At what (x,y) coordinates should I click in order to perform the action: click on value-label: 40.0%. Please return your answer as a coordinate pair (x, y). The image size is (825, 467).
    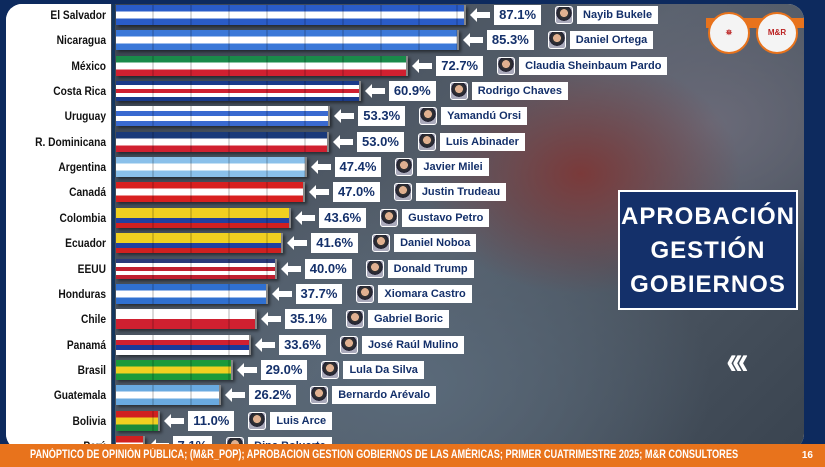
    Looking at the image, I should click on (328, 268).